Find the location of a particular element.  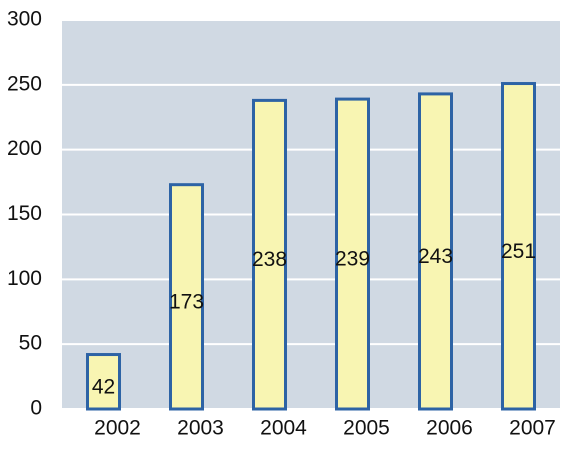

y-tick-label: 250 is located at coordinates (24, 83).